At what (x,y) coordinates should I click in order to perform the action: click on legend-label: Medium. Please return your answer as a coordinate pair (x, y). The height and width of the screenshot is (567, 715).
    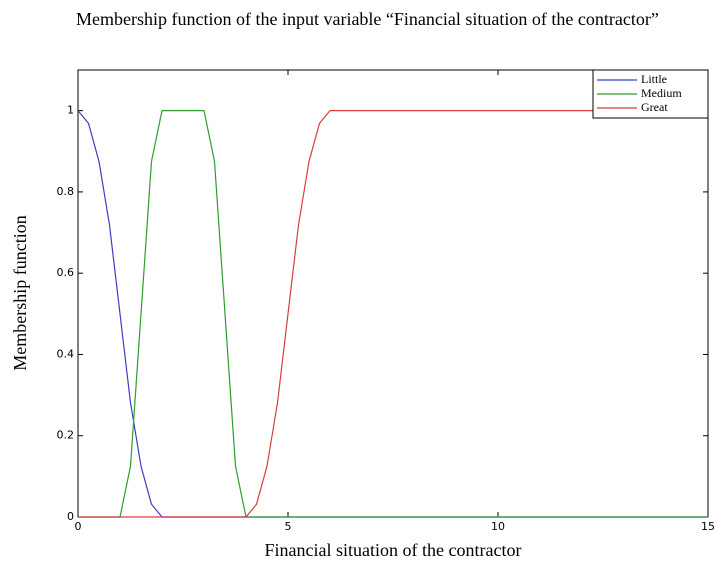
    Looking at the image, I should click on (661, 93).